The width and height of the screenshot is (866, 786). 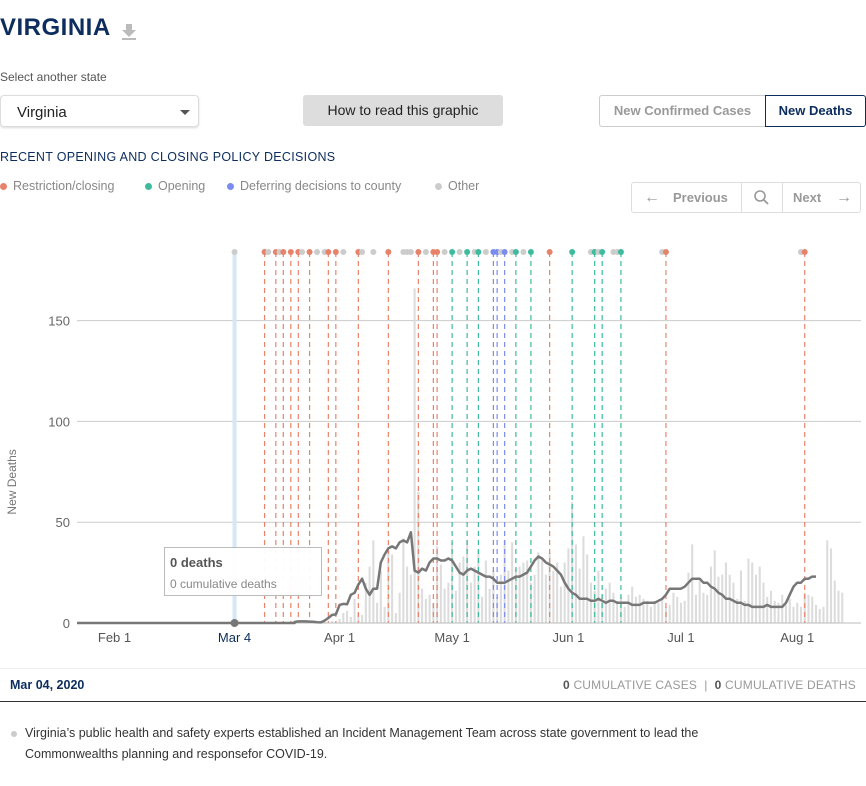 I want to click on selected-date-dot, so click(x=234, y=252).